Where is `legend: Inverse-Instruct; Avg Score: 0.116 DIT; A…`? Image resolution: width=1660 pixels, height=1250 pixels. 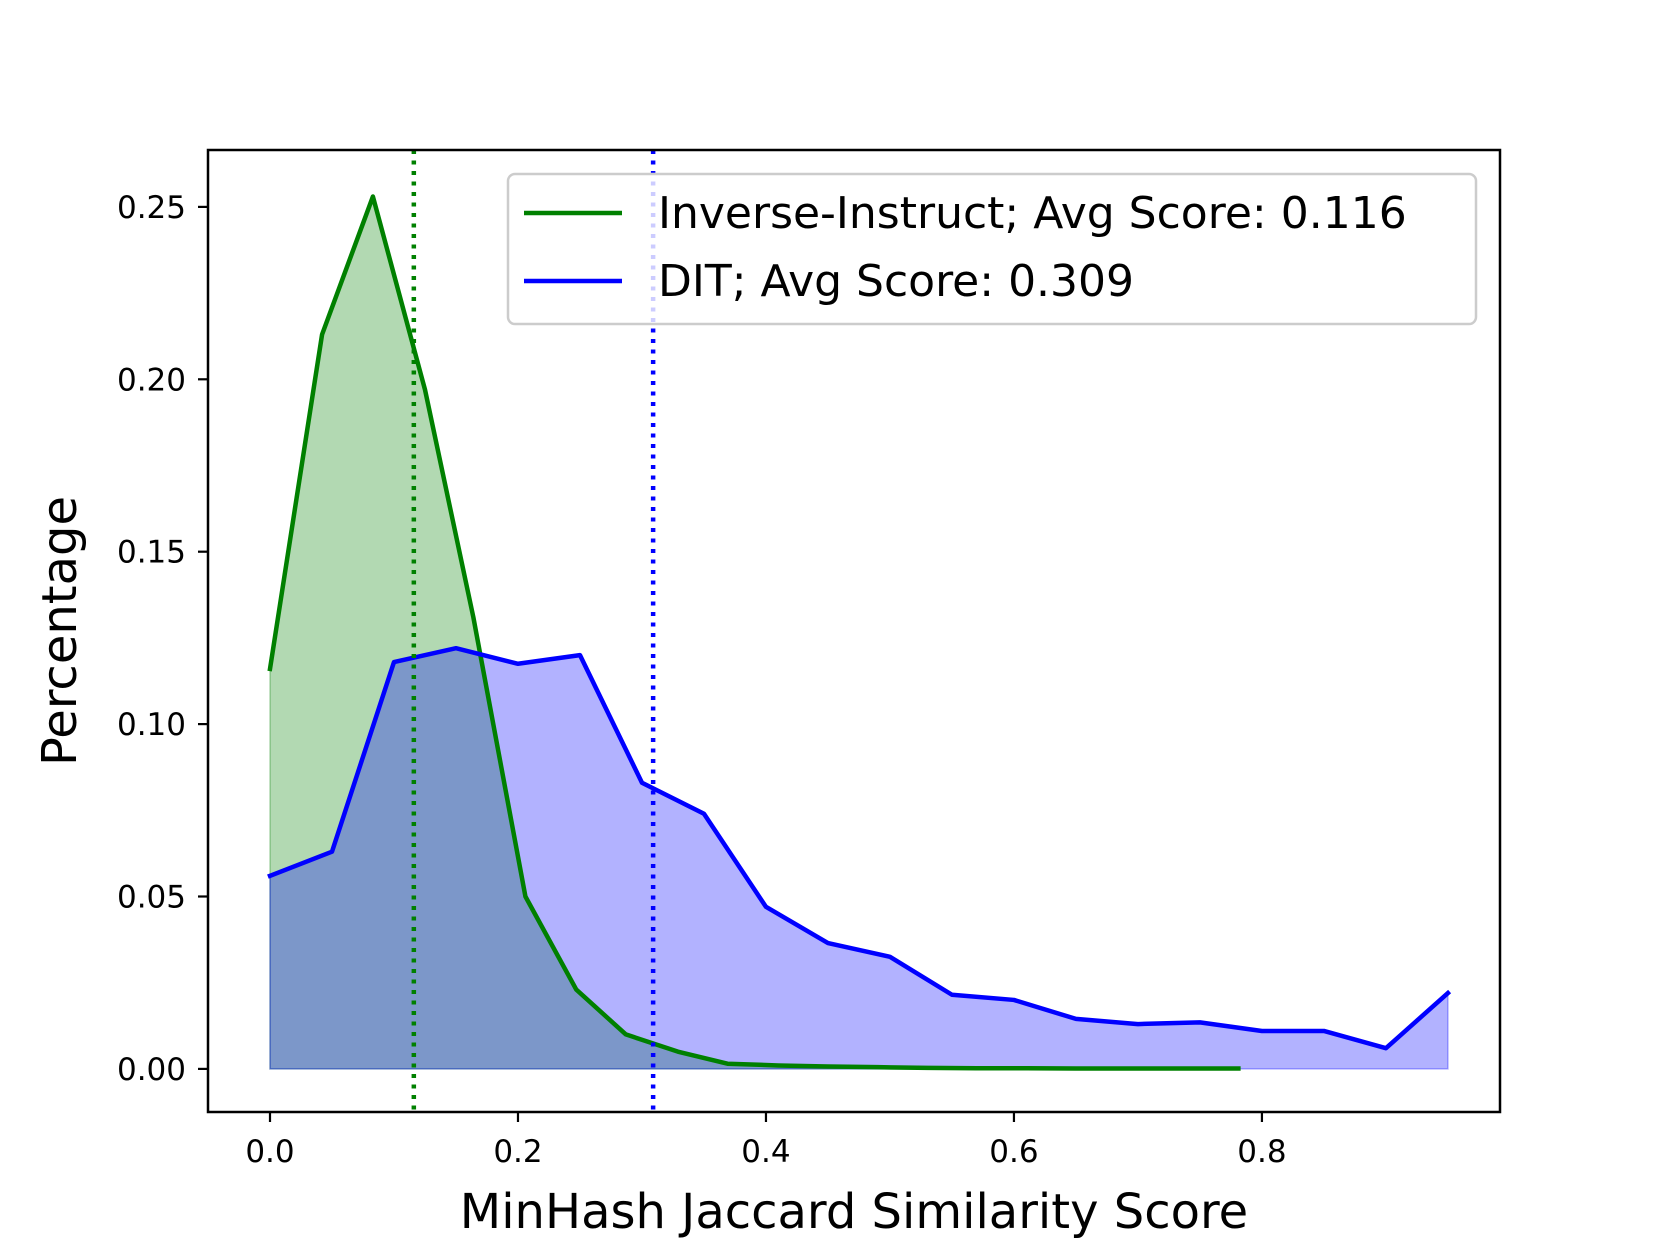
legend: Inverse-Instruct; Avg Score: 0.116 DIT; A… is located at coordinates (992, 249).